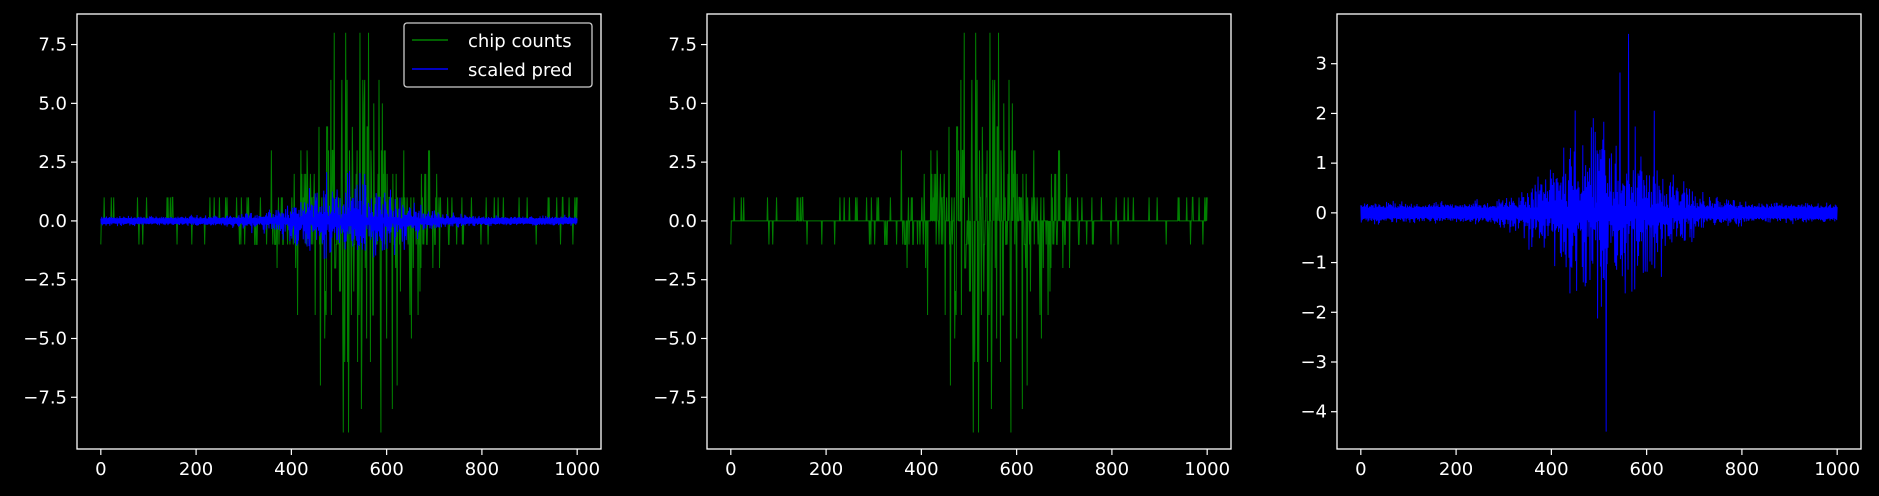  Describe the element at coordinates (1321, 213) in the screenshot. I see `y-tick-label: 0` at that location.